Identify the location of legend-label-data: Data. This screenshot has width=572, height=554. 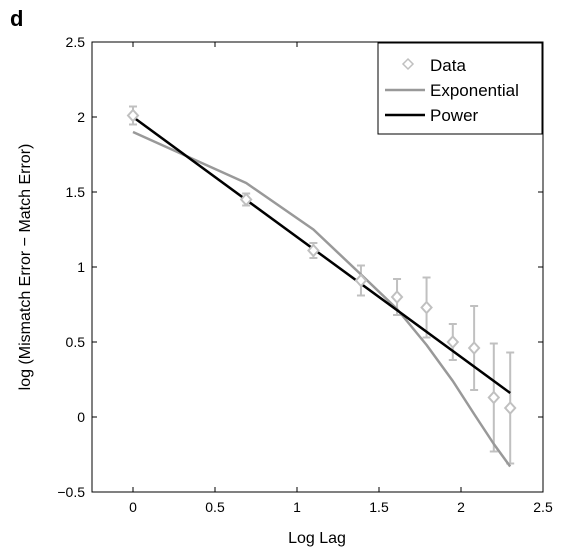
(448, 65).